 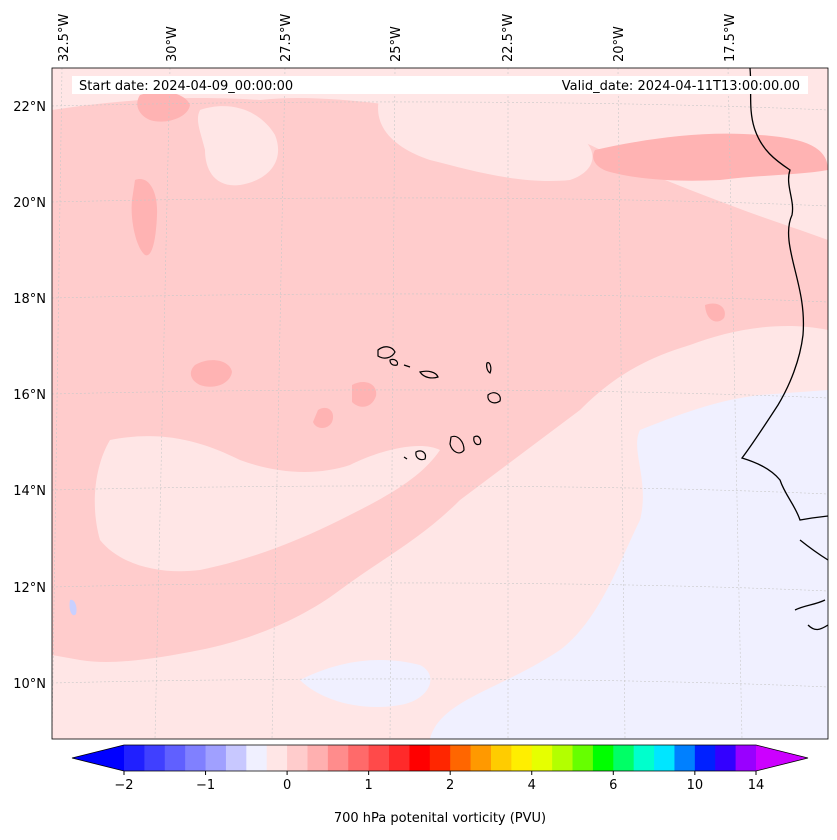 What do you see at coordinates (695, 785) in the screenshot?
I see `colorbar-tick-label: 10` at bounding box center [695, 785].